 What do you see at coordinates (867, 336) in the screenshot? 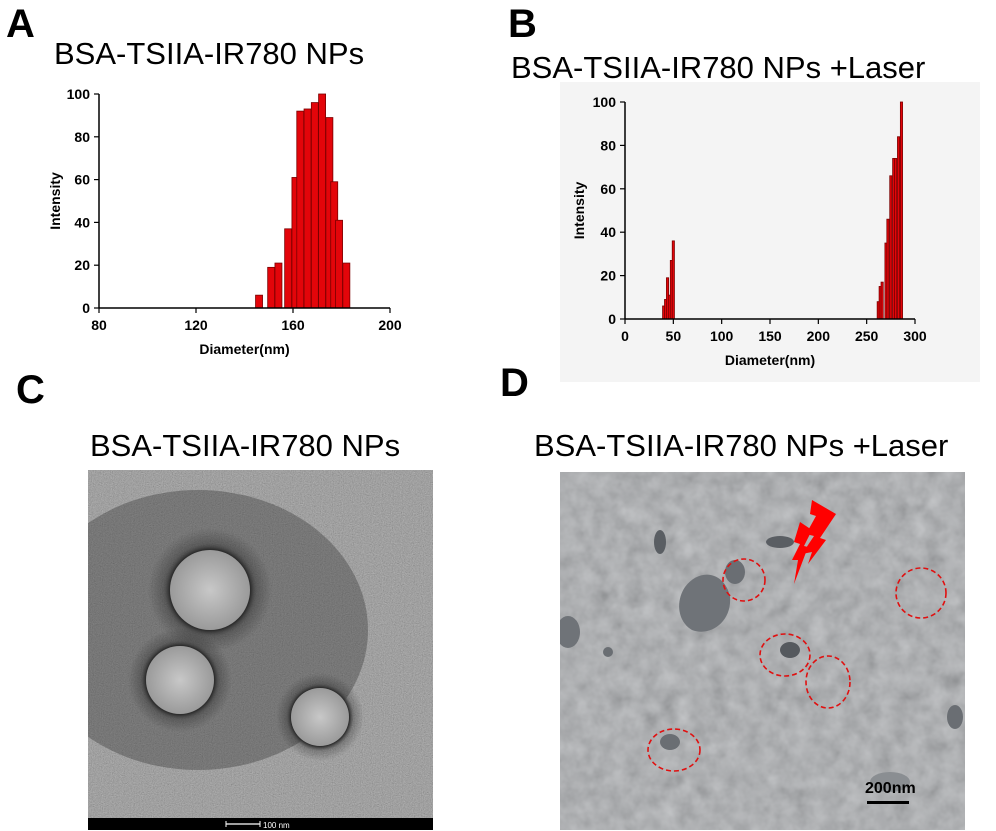
I see `x-tick-label: 250` at bounding box center [867, 336].